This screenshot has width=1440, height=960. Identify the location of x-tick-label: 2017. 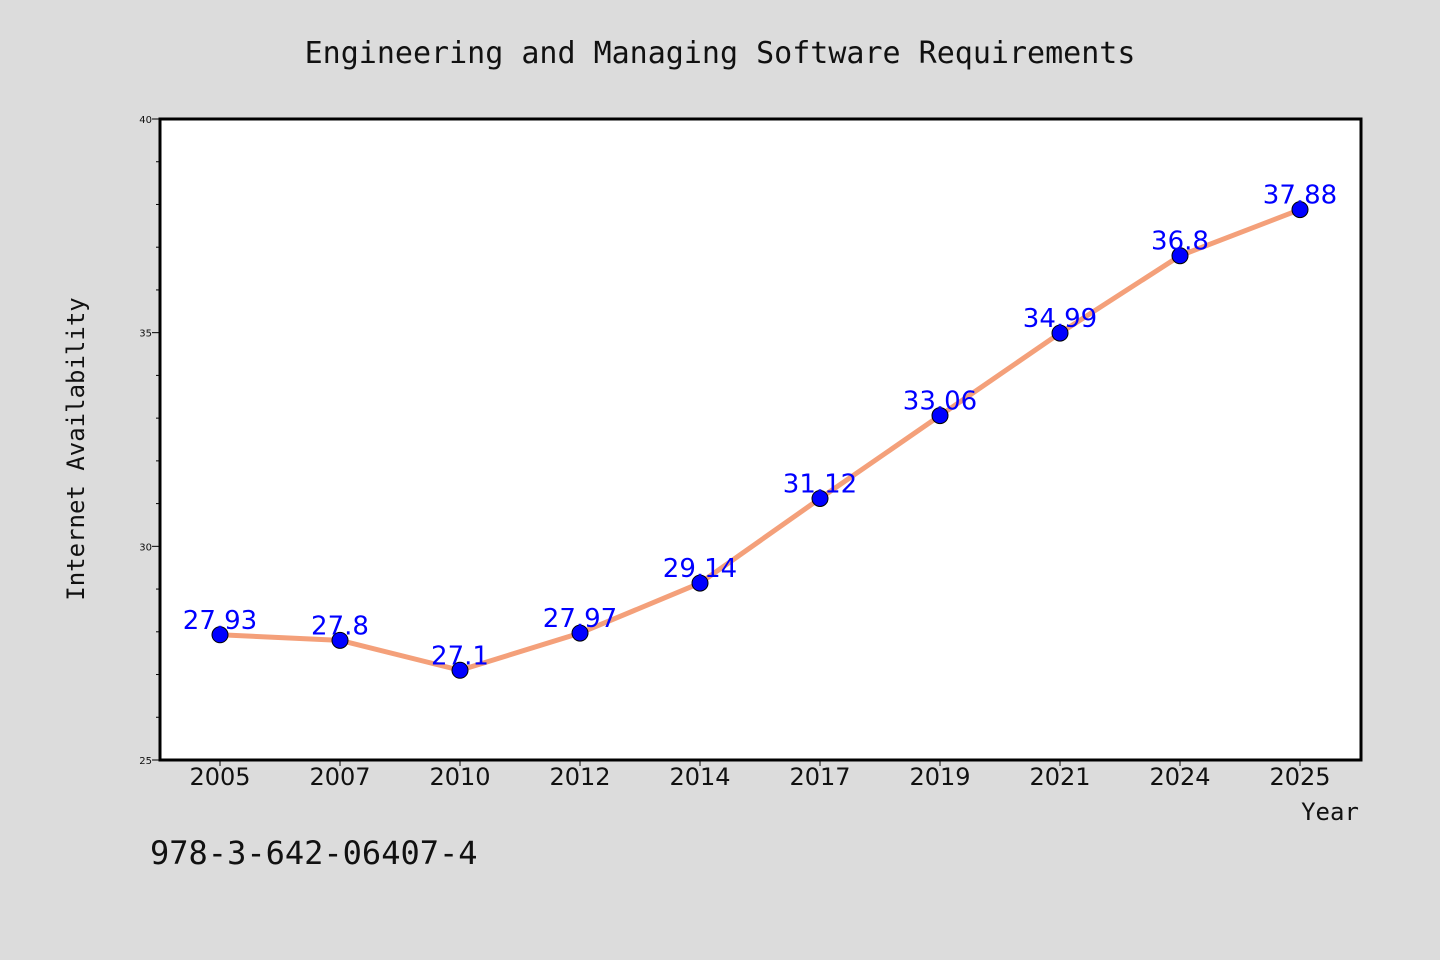
(819, 777).